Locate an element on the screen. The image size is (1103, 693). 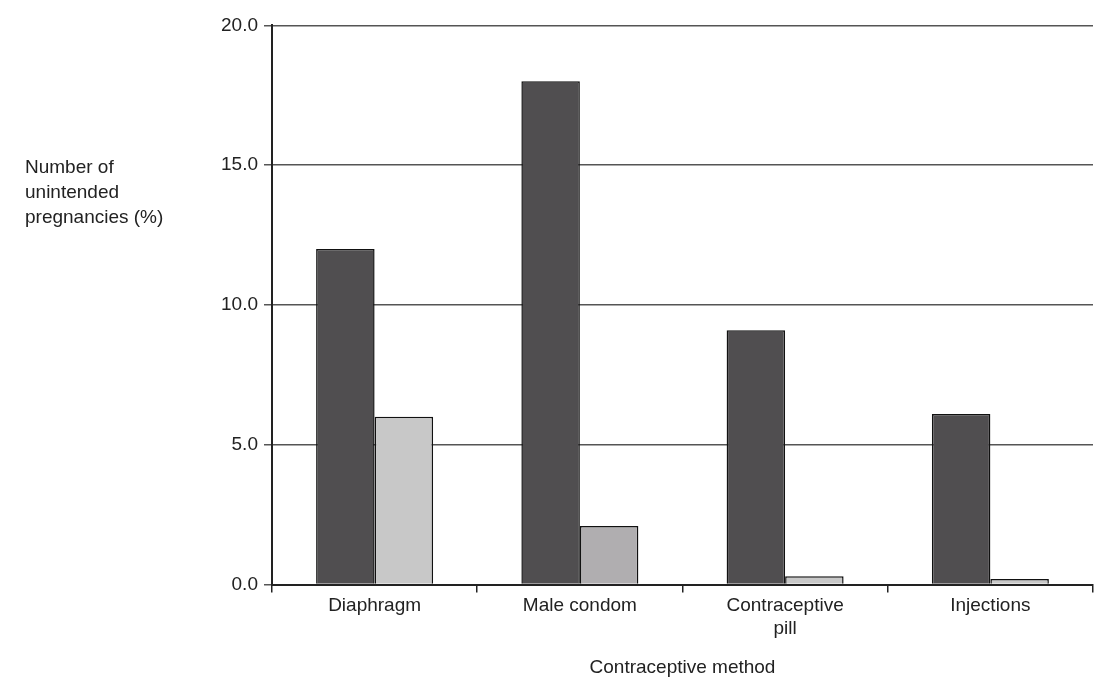
x-axis-title: Contraceptive method is located at coordinates (682, 666).